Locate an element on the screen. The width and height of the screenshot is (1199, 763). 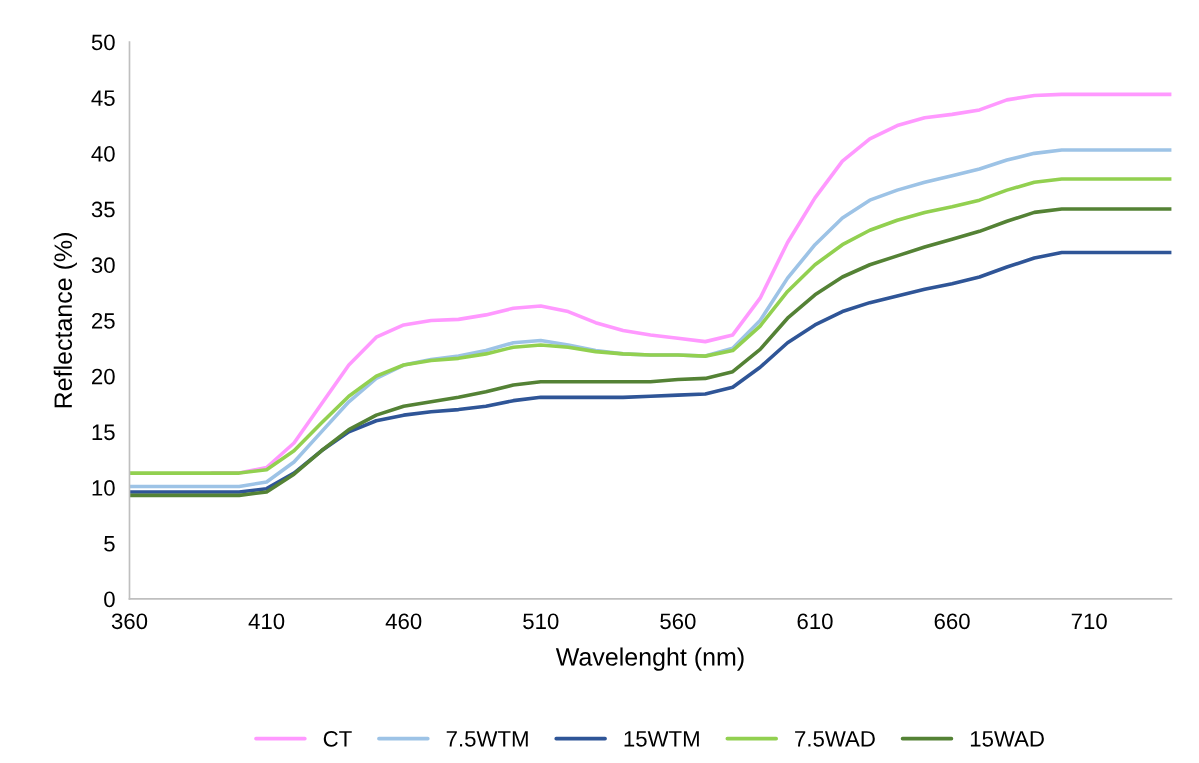
x-tick-label: 410 is located at coordinates (266, 621).